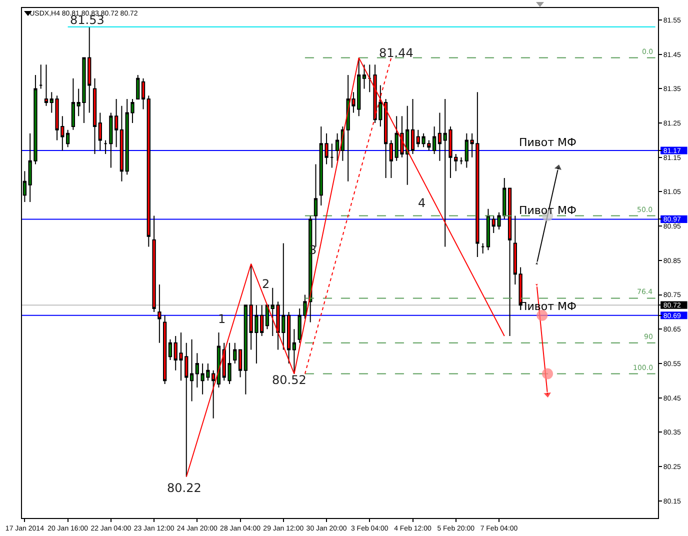 The image size is (688, 536). What do you see at coordinates (396, 53) in the screenshot?
I see `annotation: 81.44` at bounding box center [396, 53].